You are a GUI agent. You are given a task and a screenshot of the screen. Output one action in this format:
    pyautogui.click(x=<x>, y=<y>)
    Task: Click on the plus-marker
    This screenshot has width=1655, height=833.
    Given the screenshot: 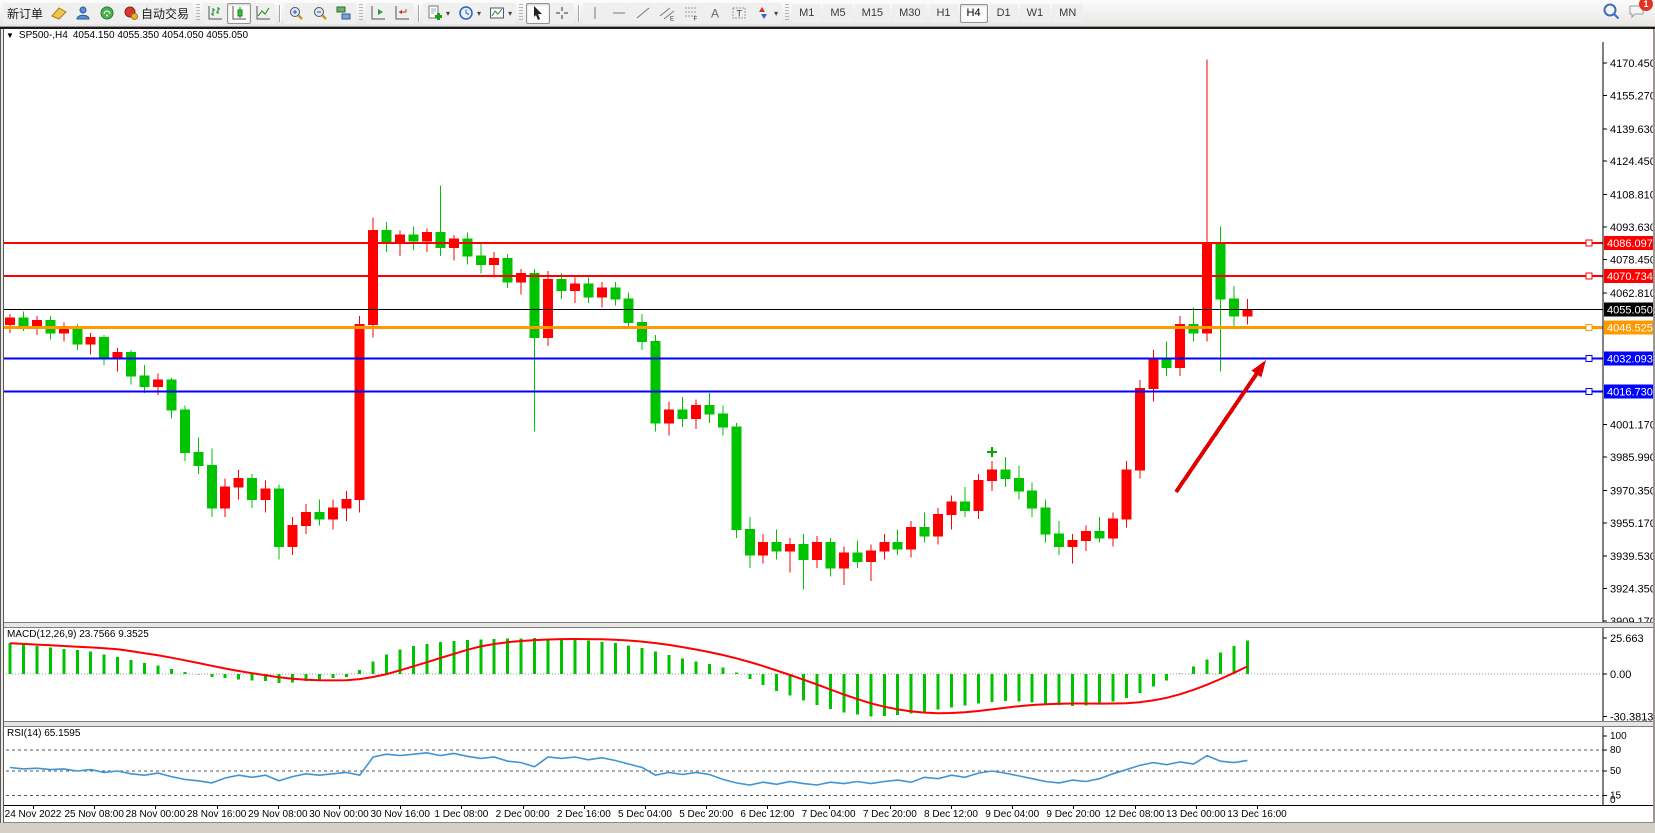 What is the action you would take?
    pyautogui.click(x=992, y=452)
    